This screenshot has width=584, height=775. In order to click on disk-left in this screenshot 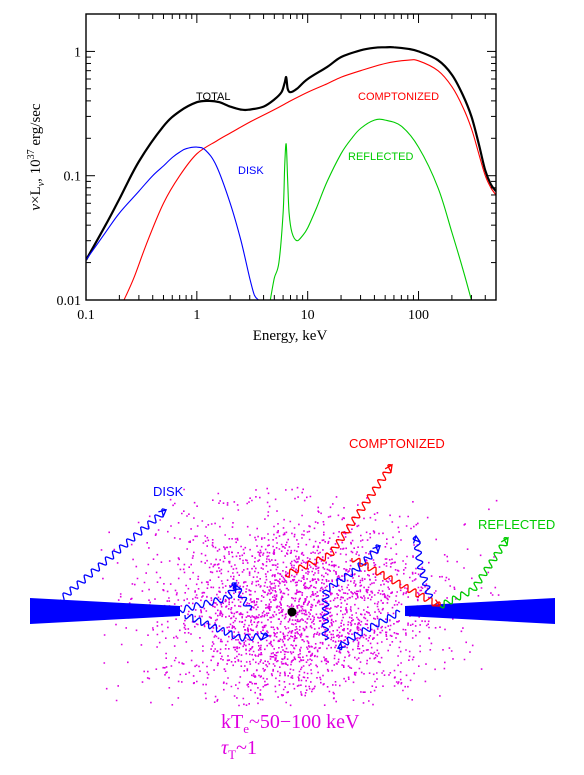, I will do `click(105, 611)`.